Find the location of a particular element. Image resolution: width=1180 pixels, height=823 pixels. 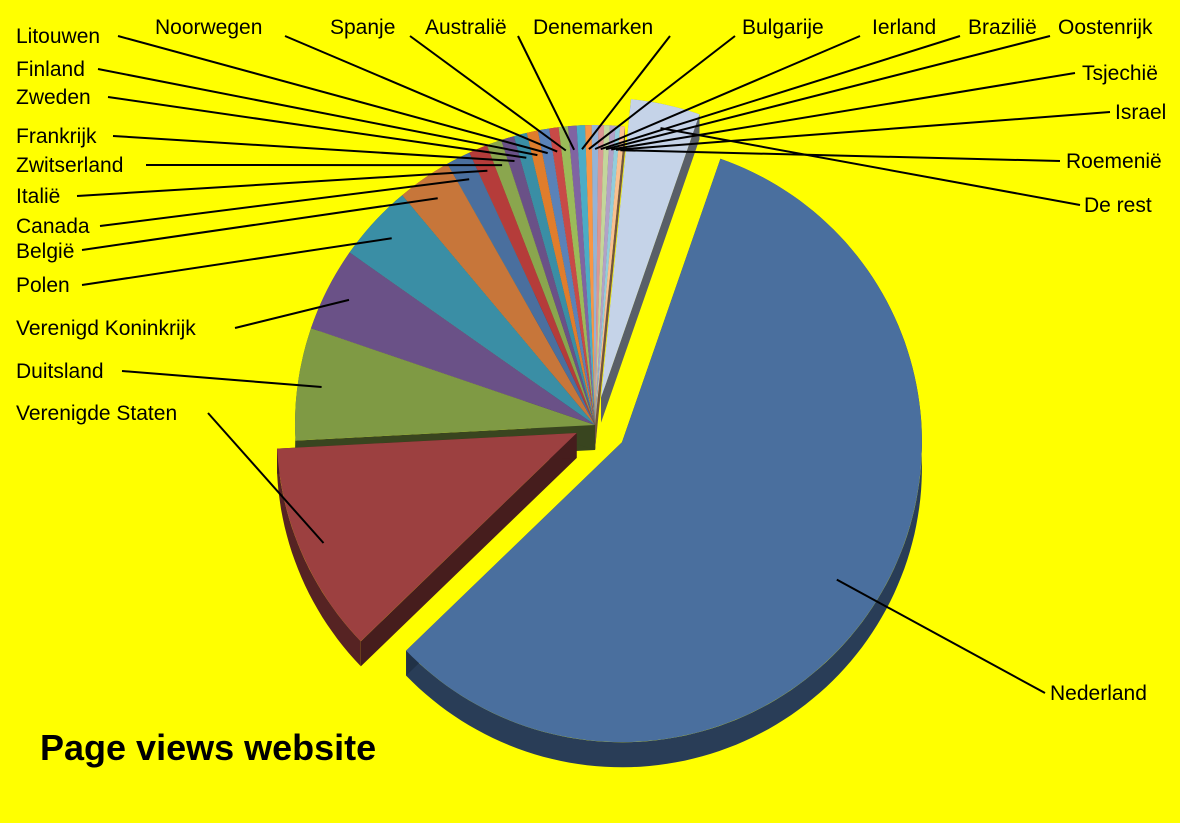

leader-line-spanje is located at coordinates (488, 93).